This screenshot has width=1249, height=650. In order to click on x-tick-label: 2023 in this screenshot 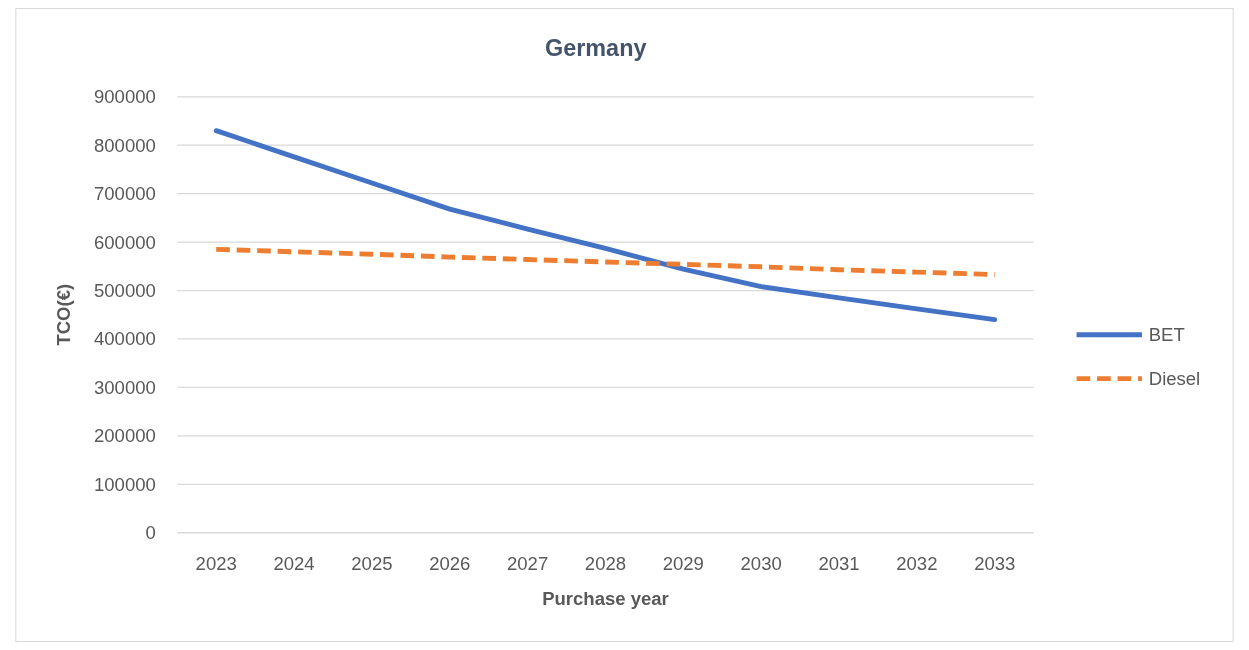, I will do `click(216, 563)`.